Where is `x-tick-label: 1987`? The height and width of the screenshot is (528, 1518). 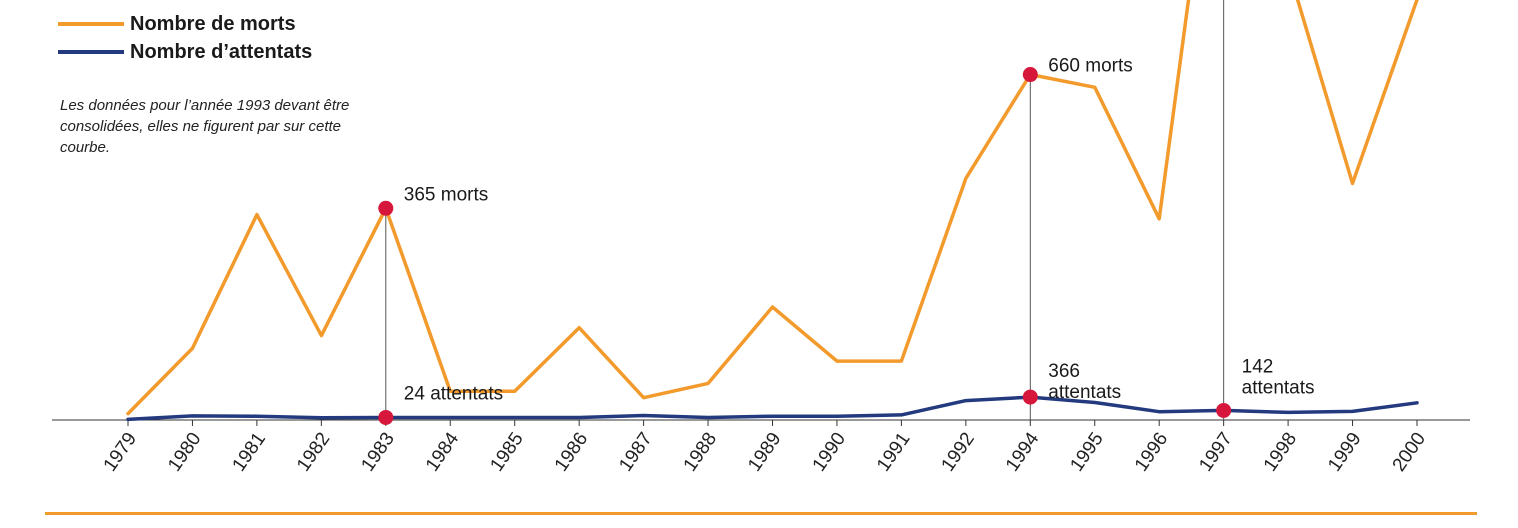
x-tick-label: 1987 is located at coordinates (635, 452).